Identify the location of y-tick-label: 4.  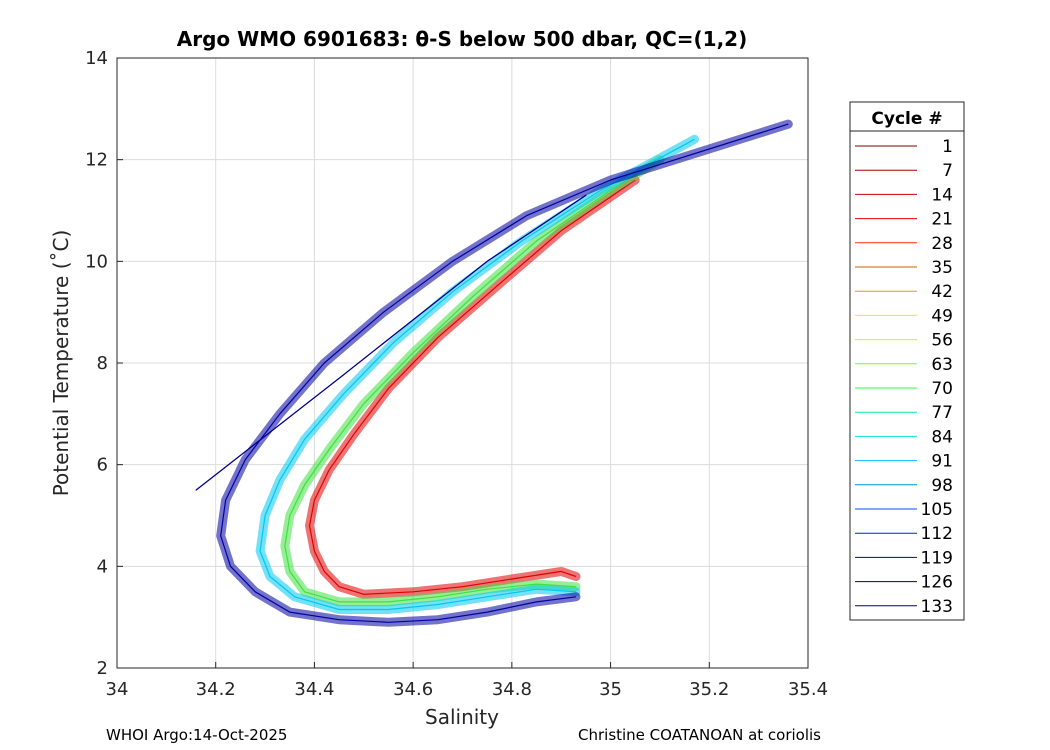
(102, 566).